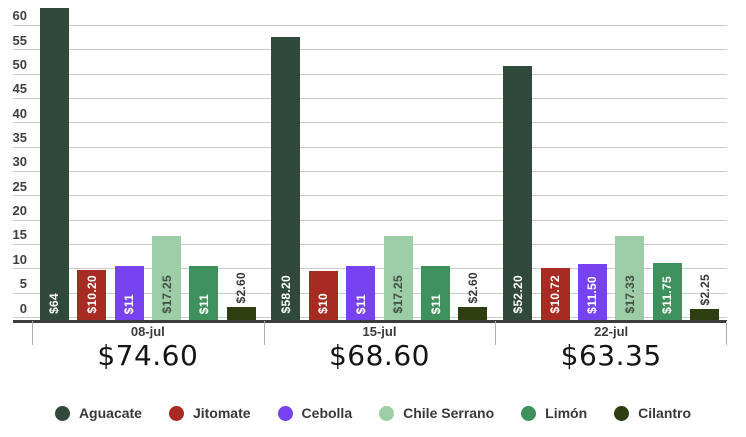 The height and width of the screenshot is (437, 746). I want to click on y-axis-tick-label: 55, so click(19, 40).